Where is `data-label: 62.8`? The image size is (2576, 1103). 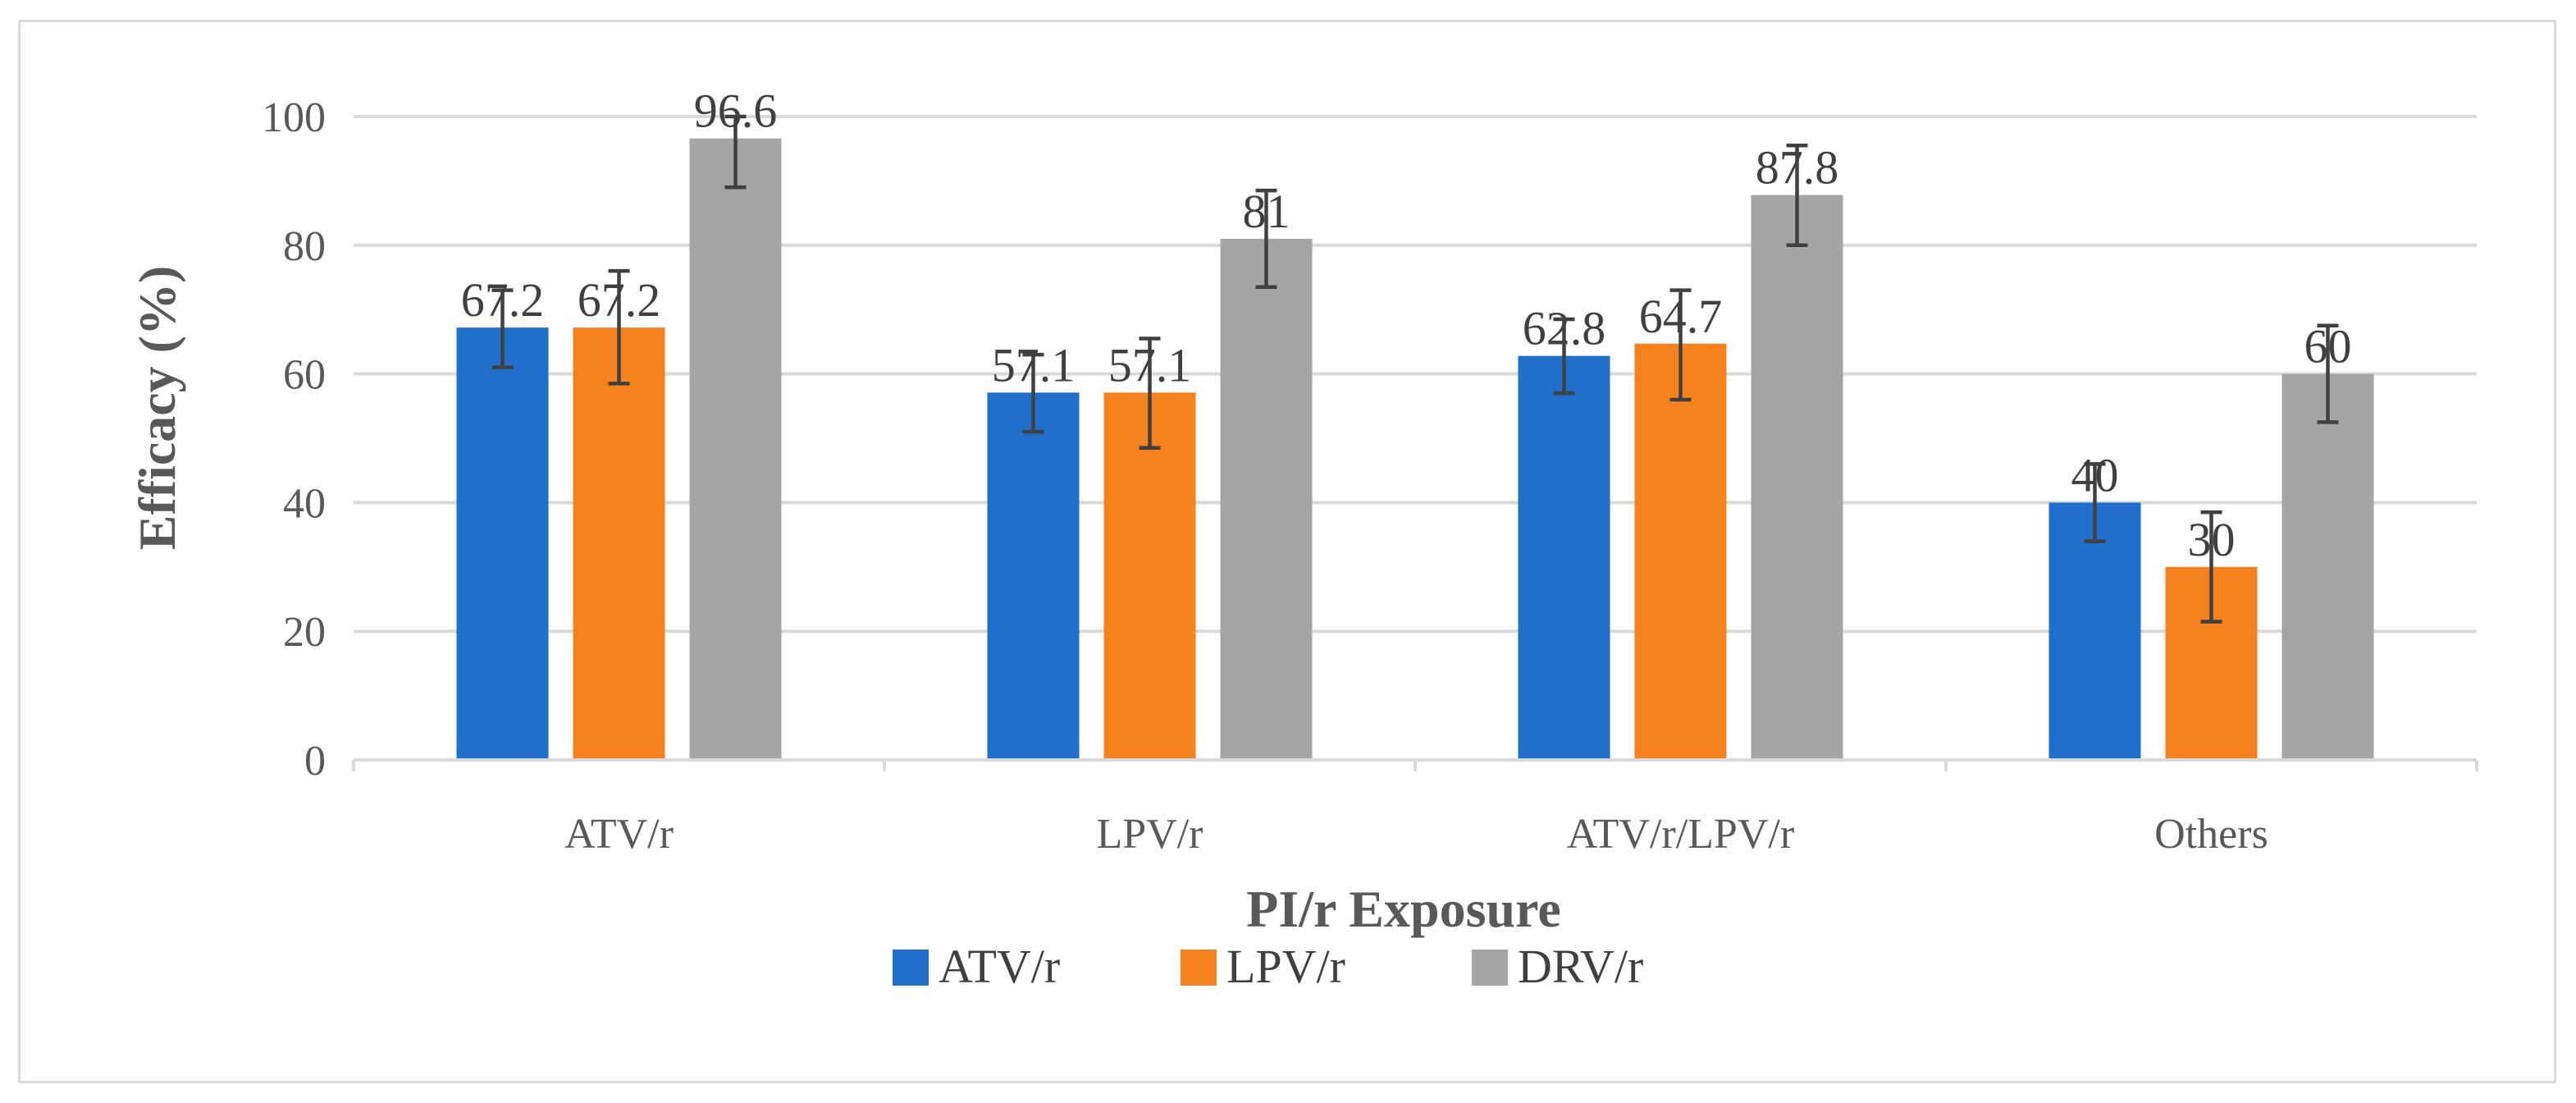 data-label: 62.8 is located at coordinates (1565, 328).